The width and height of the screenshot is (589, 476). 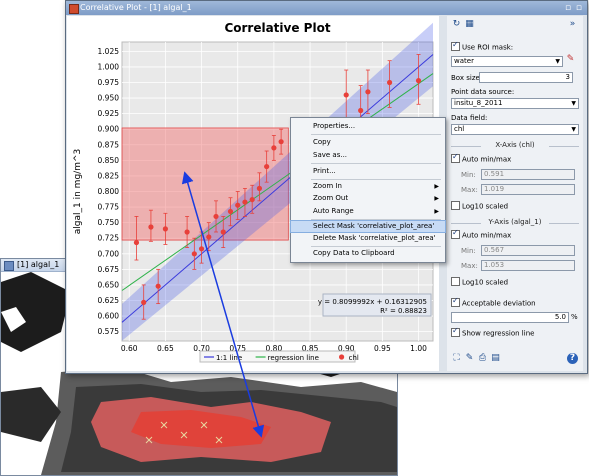 I want to click on point-source-label: Point data source:, so click(x=483, y=92).